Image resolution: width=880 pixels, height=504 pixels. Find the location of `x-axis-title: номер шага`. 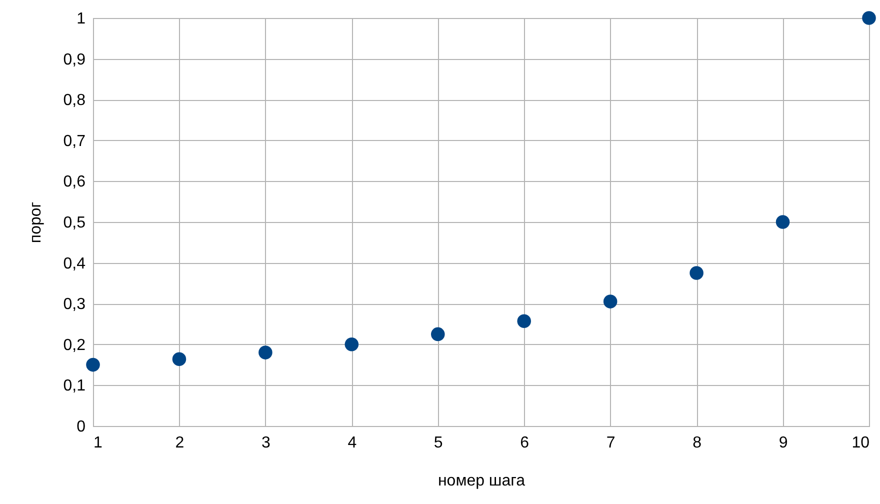

x-axis-title: номер шага is located at coordinates (482, 481).